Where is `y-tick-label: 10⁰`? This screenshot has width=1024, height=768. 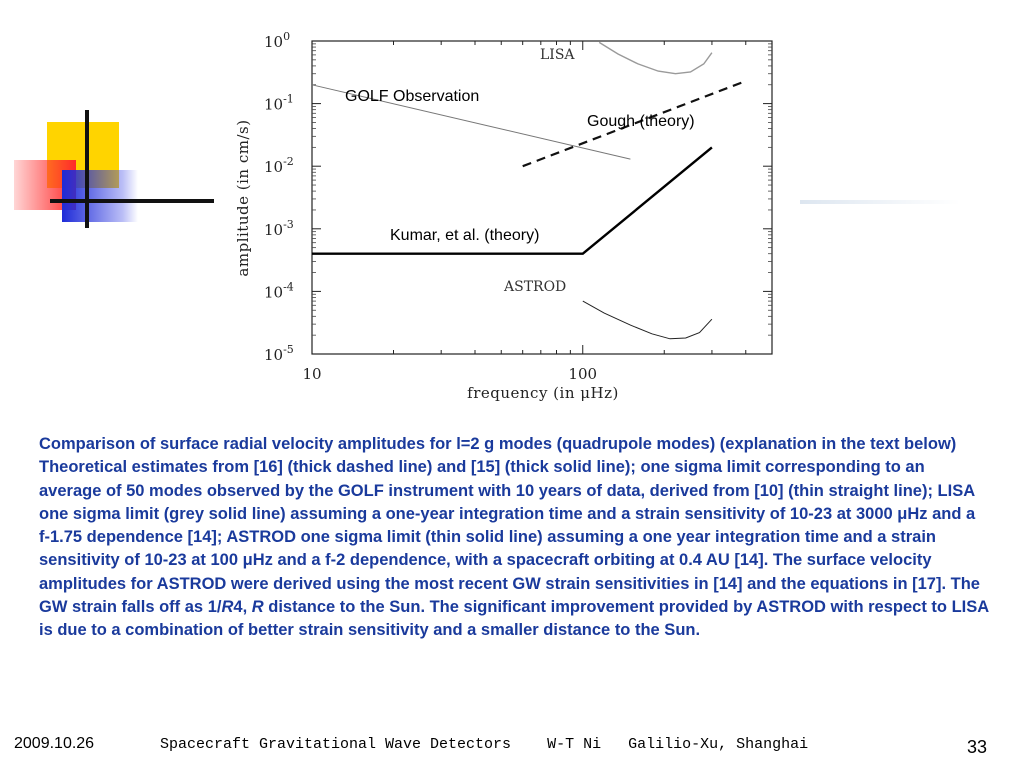
y-tick-label: 10⁰ is located at coordinates (277, 40).